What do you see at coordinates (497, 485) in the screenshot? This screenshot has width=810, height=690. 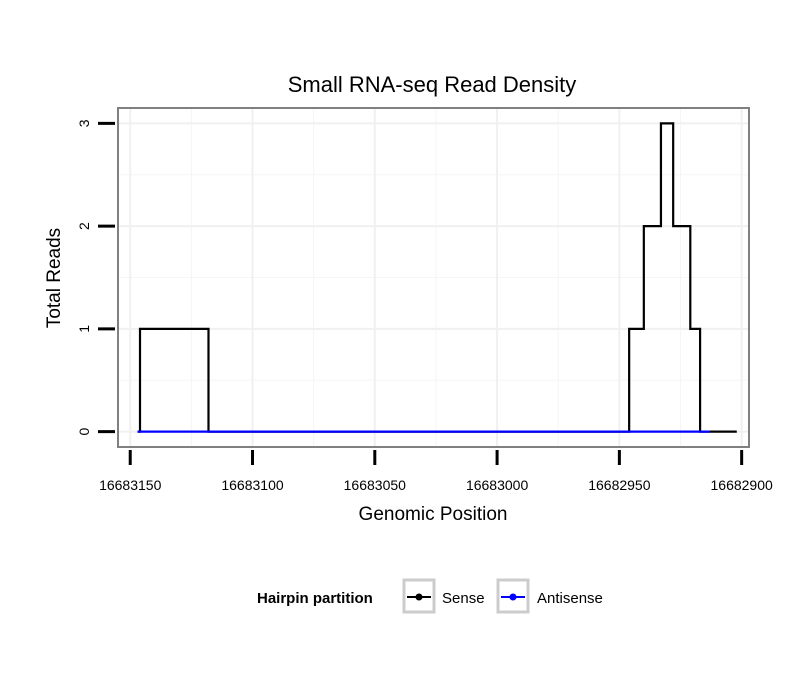 I see `x-tick-label: 16683000` at bounding box center [497, 485].